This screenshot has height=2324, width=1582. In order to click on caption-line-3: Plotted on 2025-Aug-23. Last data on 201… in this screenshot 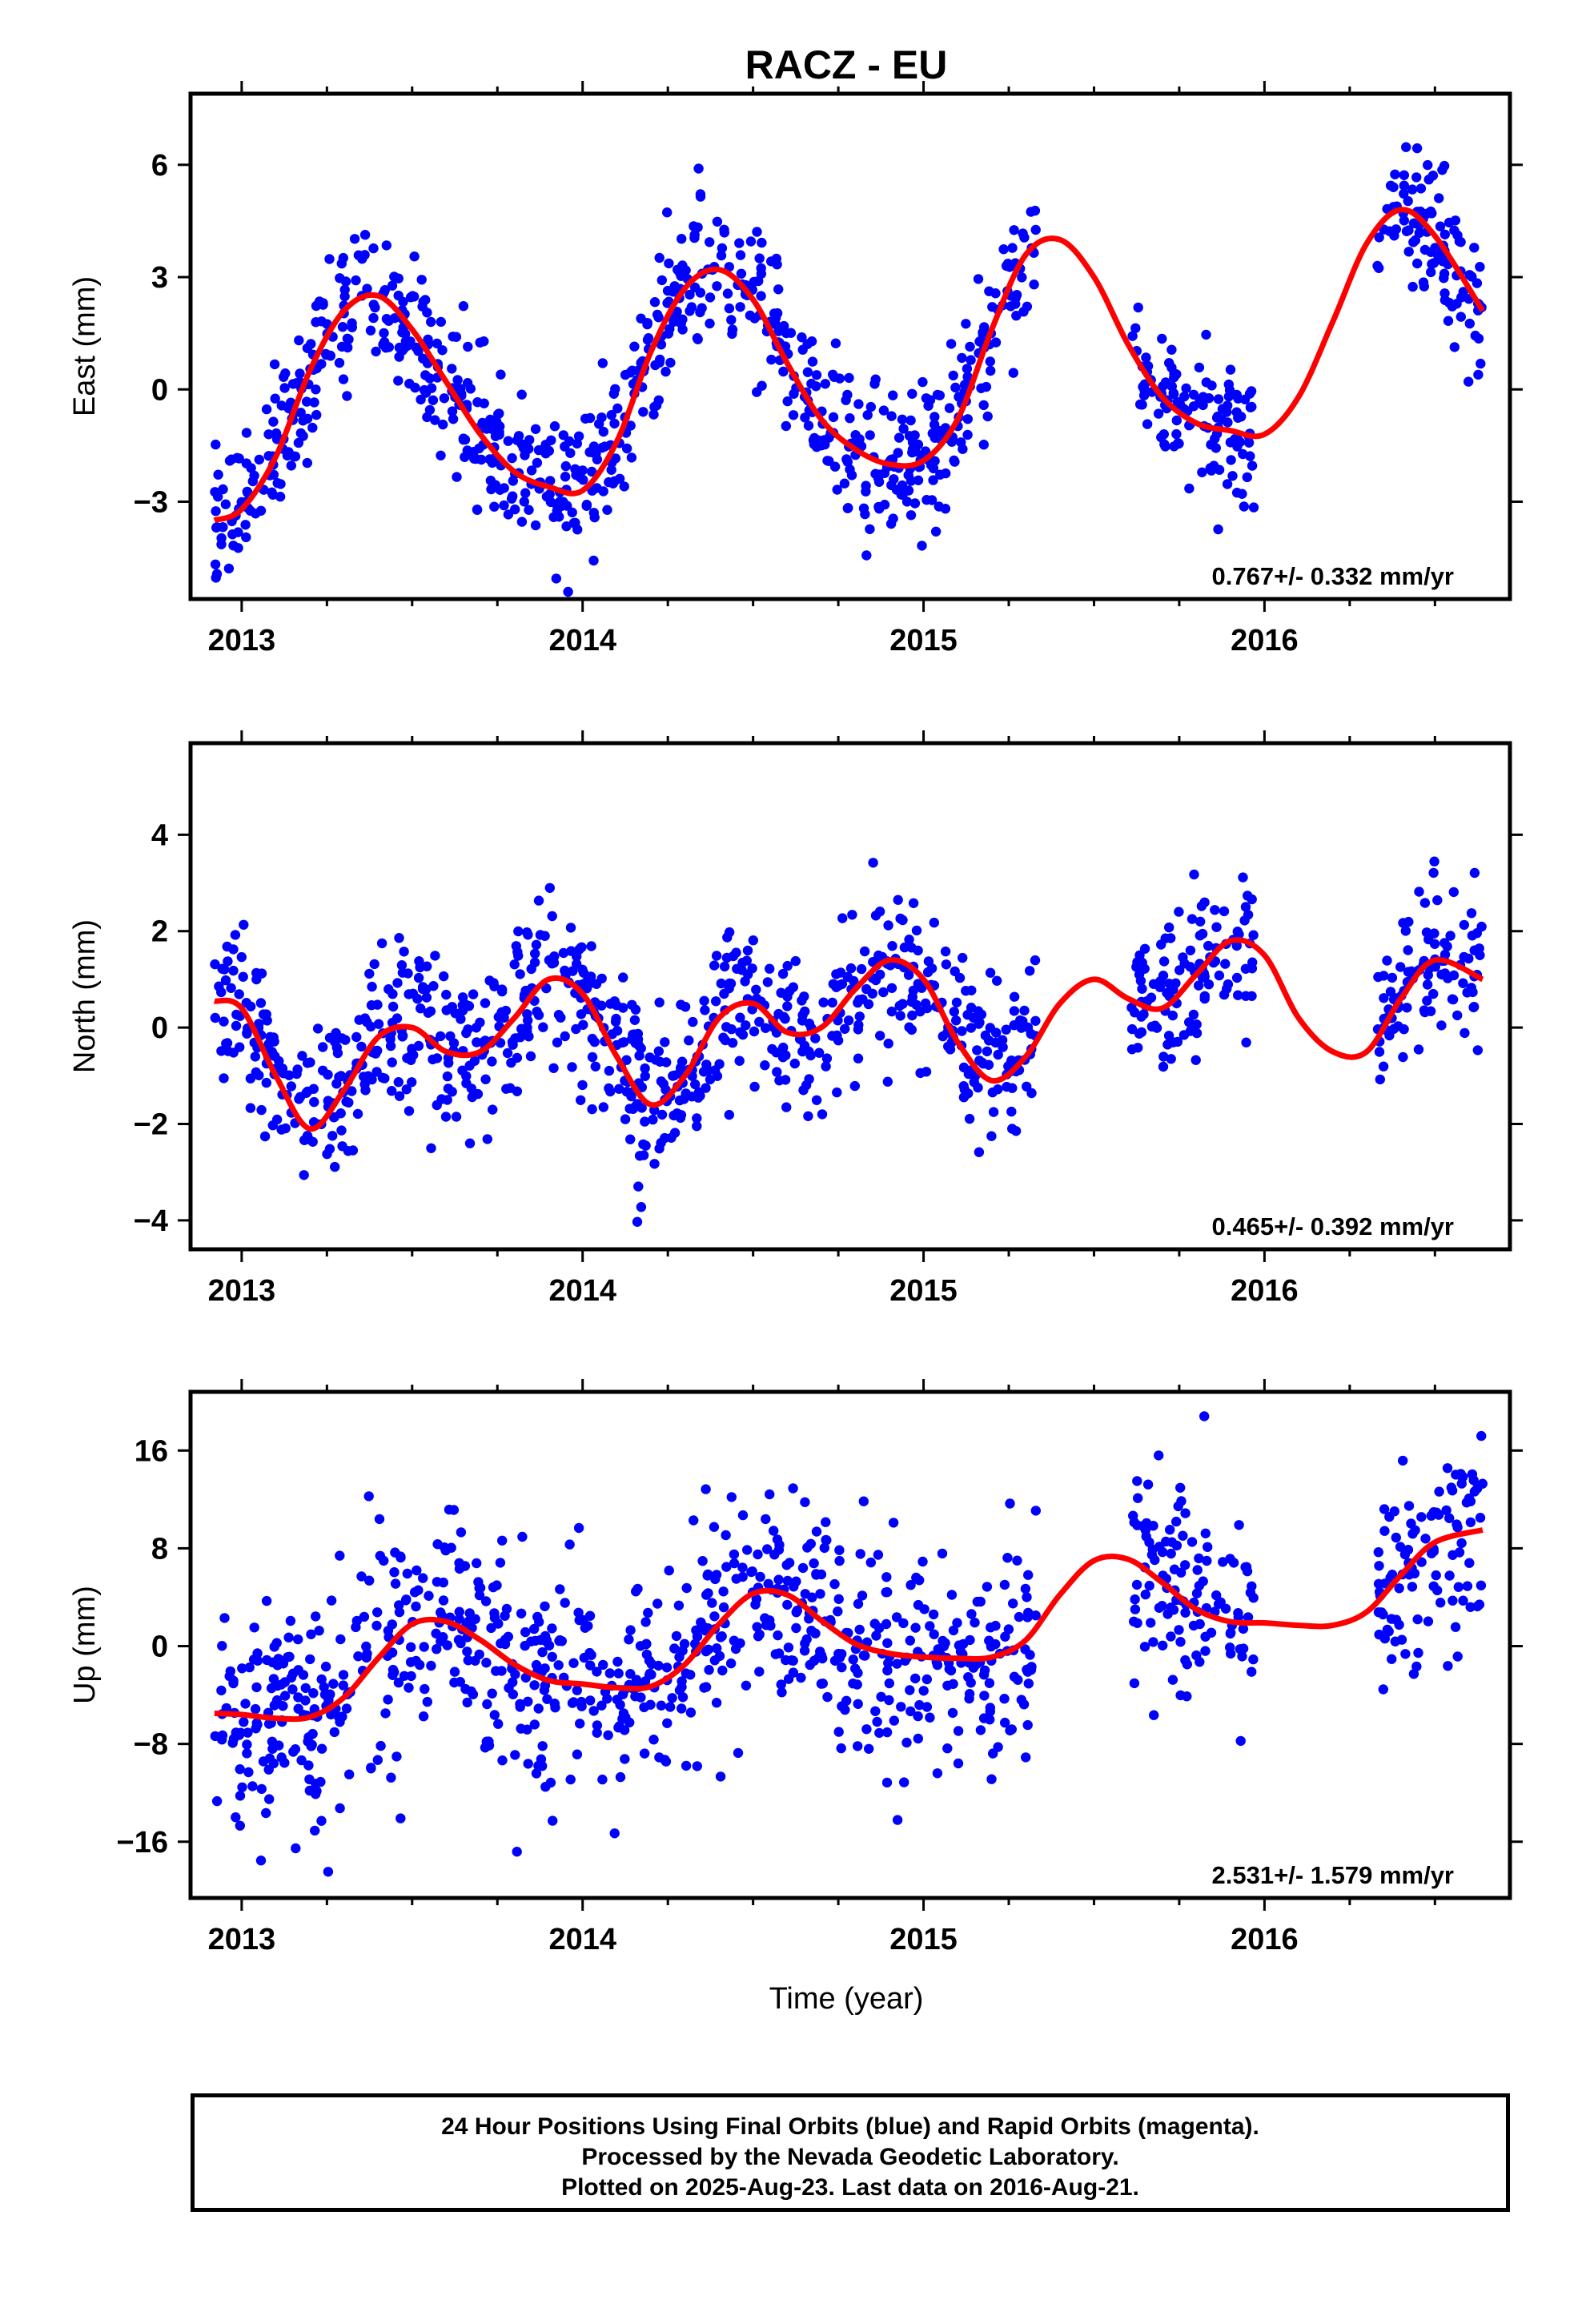, I will do `click(850, 2187)`.